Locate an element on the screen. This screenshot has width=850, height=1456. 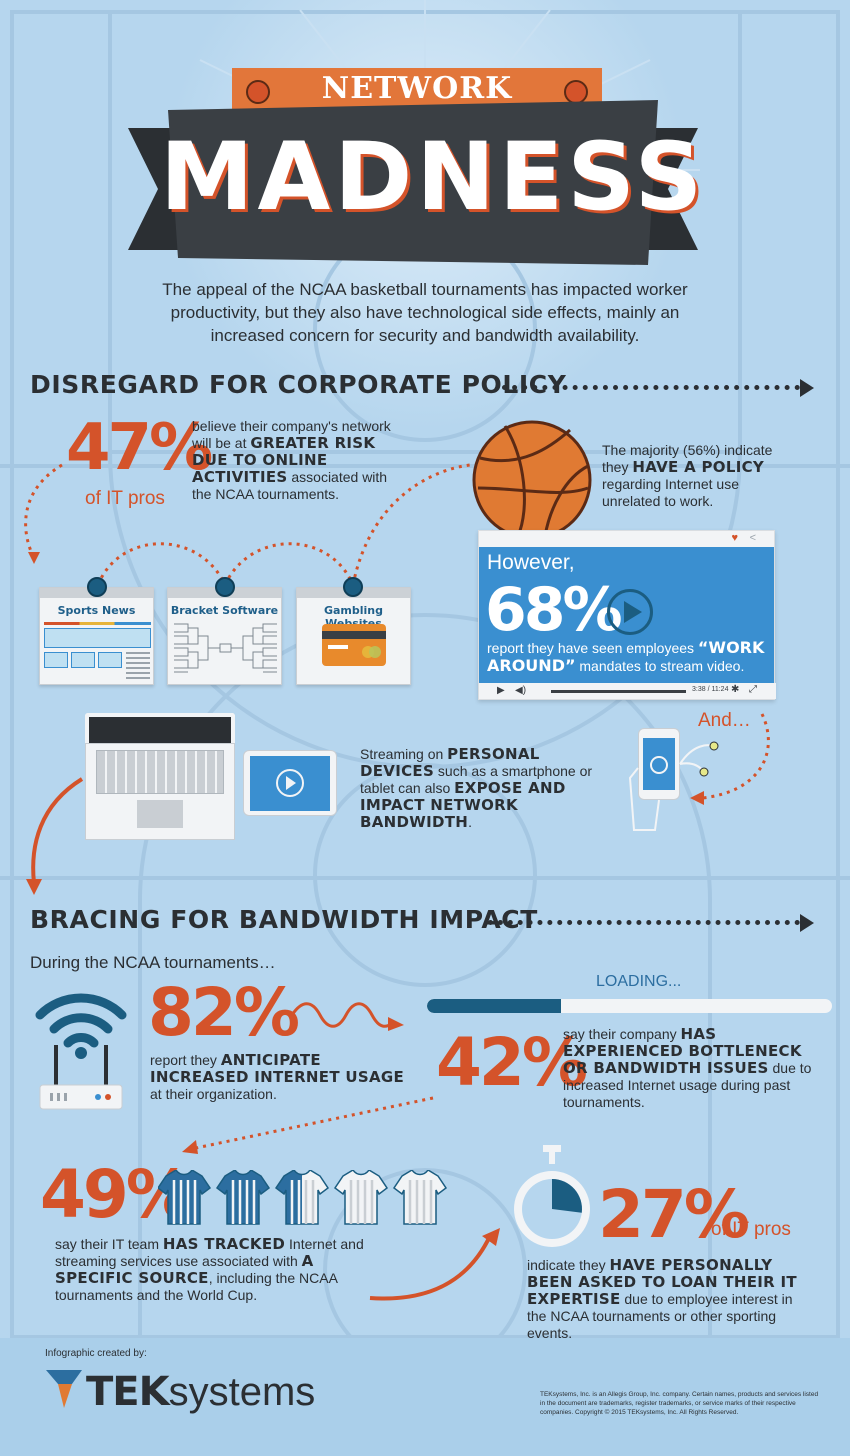
bracket-icon is located at coordinates (225, 648).